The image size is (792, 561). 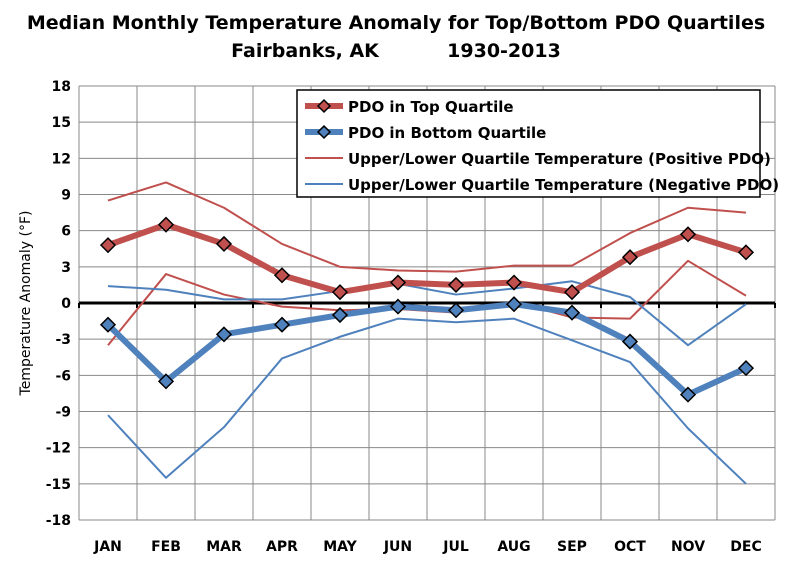 What do you see at coordinates (66, 196) in the screenshot?
I see `y-tick-label: 9` at bounding box center [66, 196].